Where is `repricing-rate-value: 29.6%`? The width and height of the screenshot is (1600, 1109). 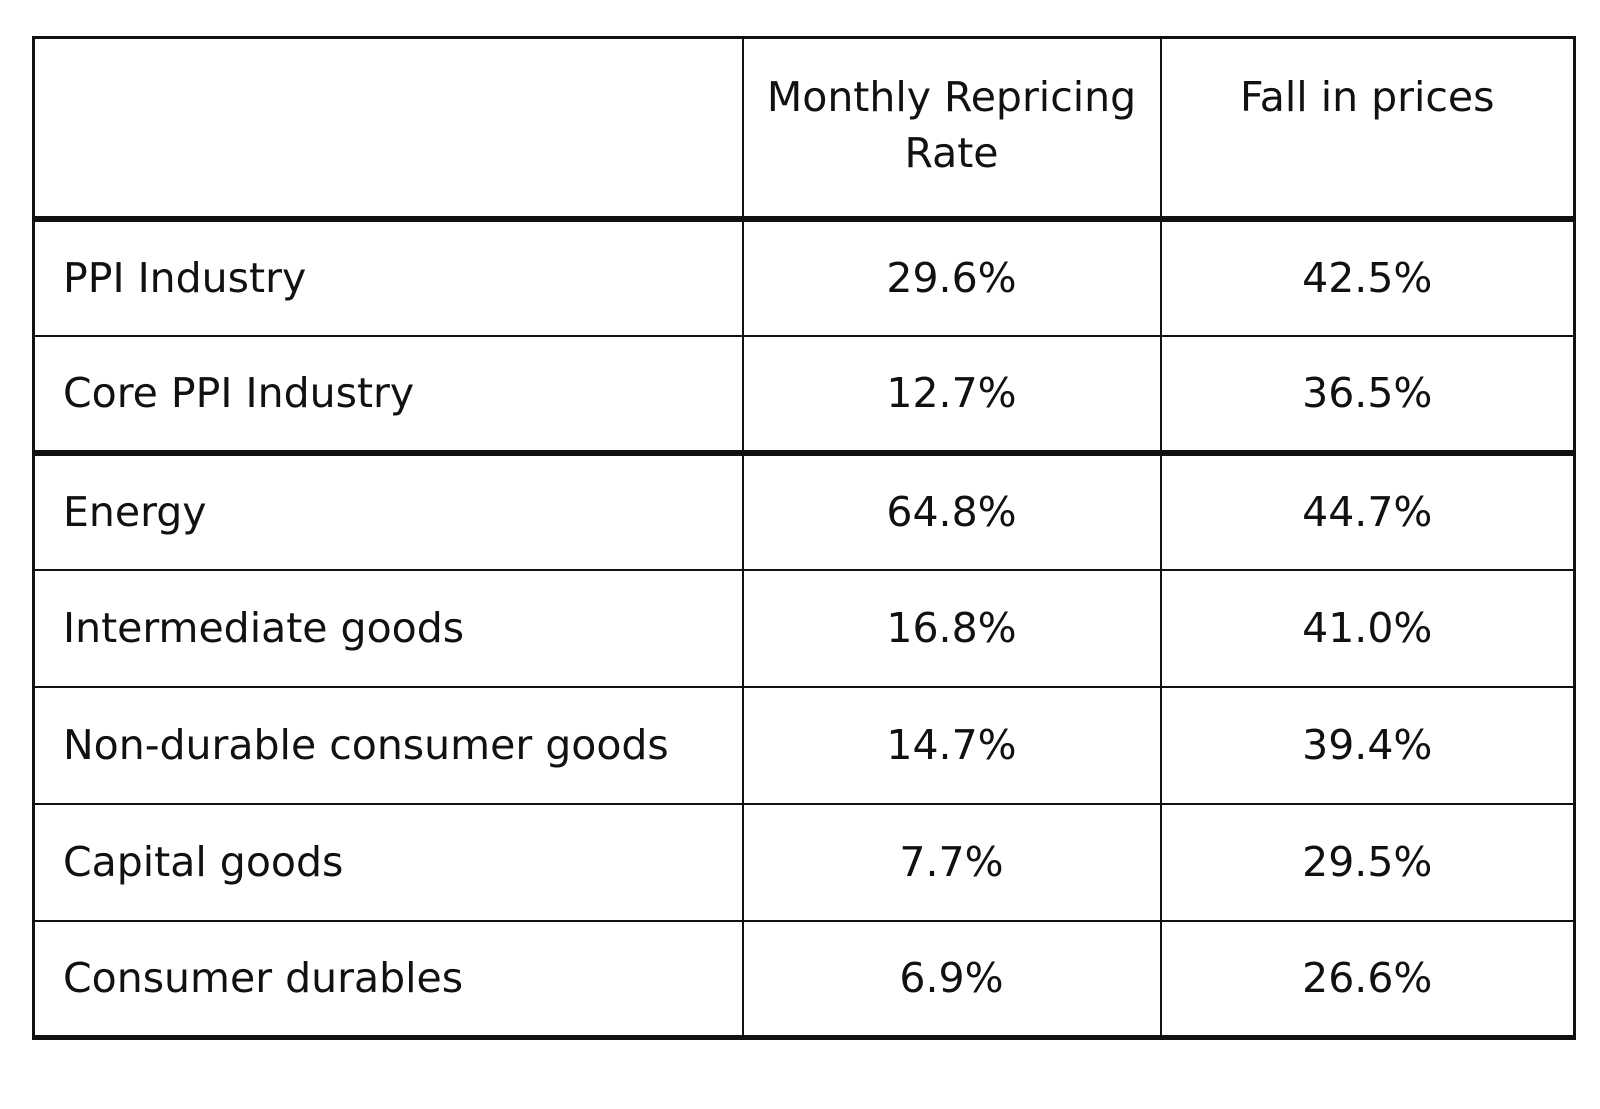
repricing-rate-value: 29.6% is located at coordinates (951, 277).